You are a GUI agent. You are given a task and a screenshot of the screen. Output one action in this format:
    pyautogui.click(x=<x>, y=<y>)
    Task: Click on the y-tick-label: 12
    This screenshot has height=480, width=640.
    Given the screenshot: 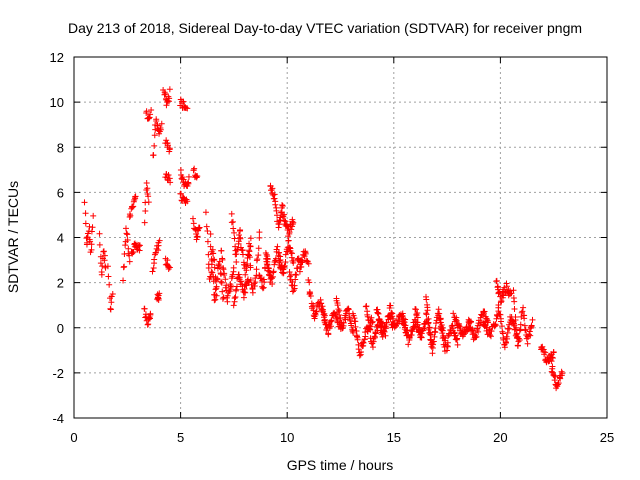 What is the action you would take?
    pyautogui.click(x=57, y=57)
    